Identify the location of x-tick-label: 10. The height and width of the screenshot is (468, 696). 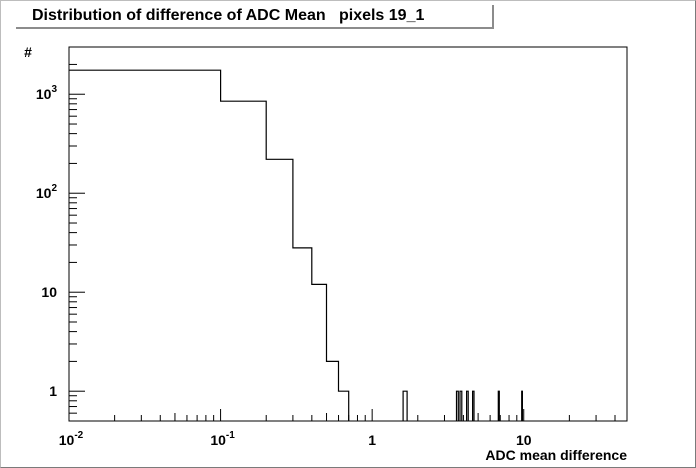
(524, 440).